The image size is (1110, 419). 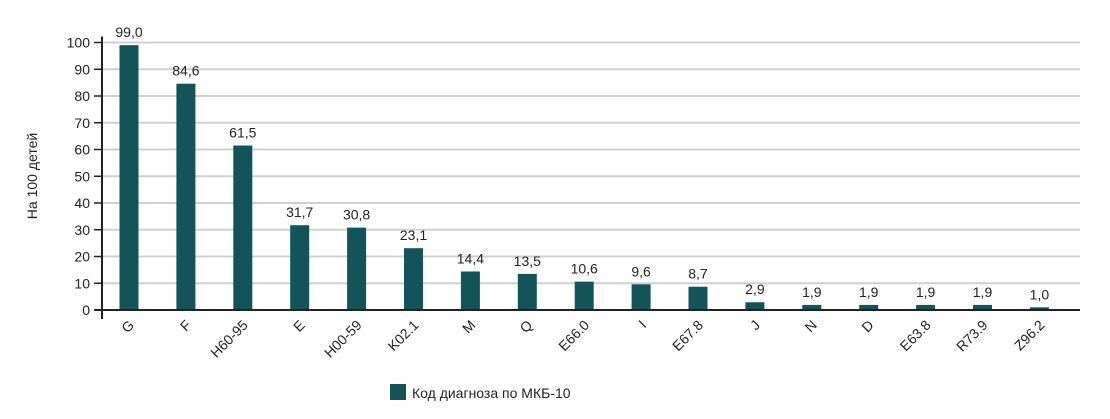 What do you see at coordinates (79, 43) in the screenshot?
I see `y-tick-label: 100` at bounding box center [79, 43].